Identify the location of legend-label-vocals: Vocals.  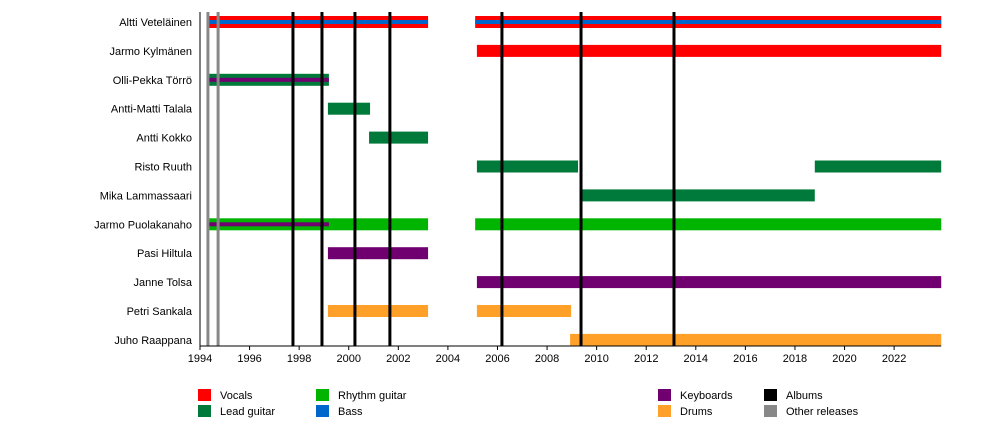
(236, 396).